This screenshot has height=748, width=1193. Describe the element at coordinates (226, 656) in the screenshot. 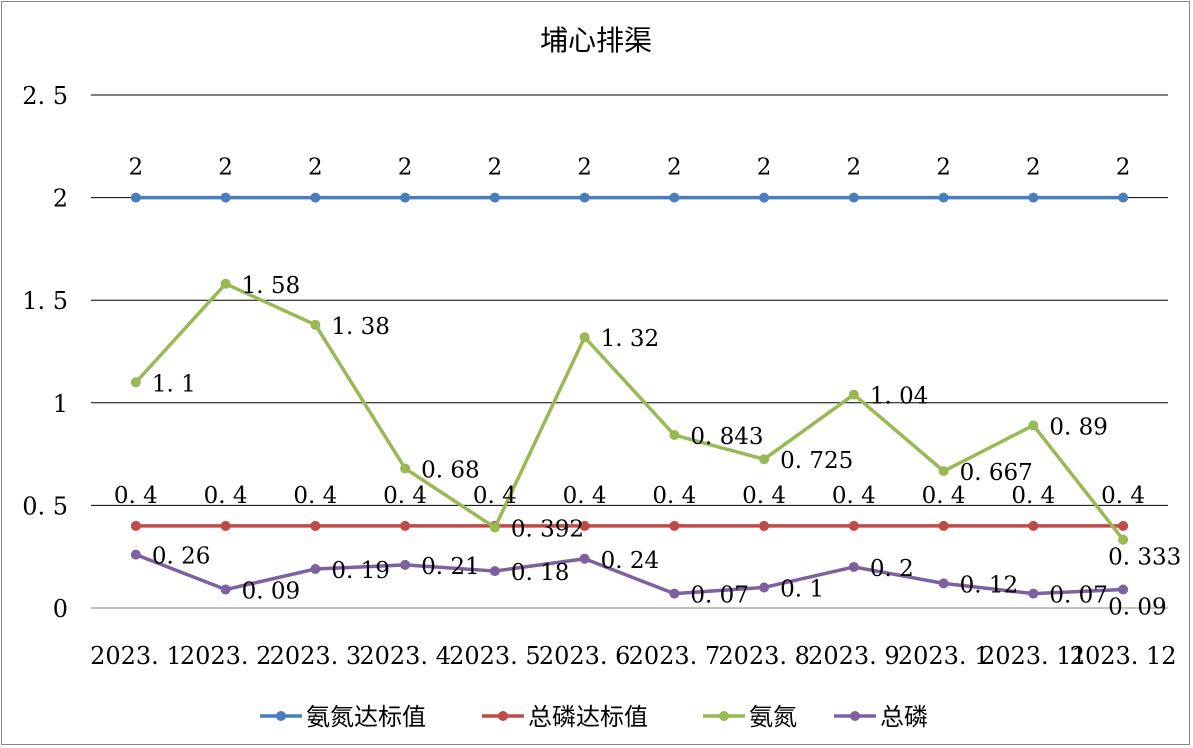

I see `x-tick-label: 2023. 2` at that location.